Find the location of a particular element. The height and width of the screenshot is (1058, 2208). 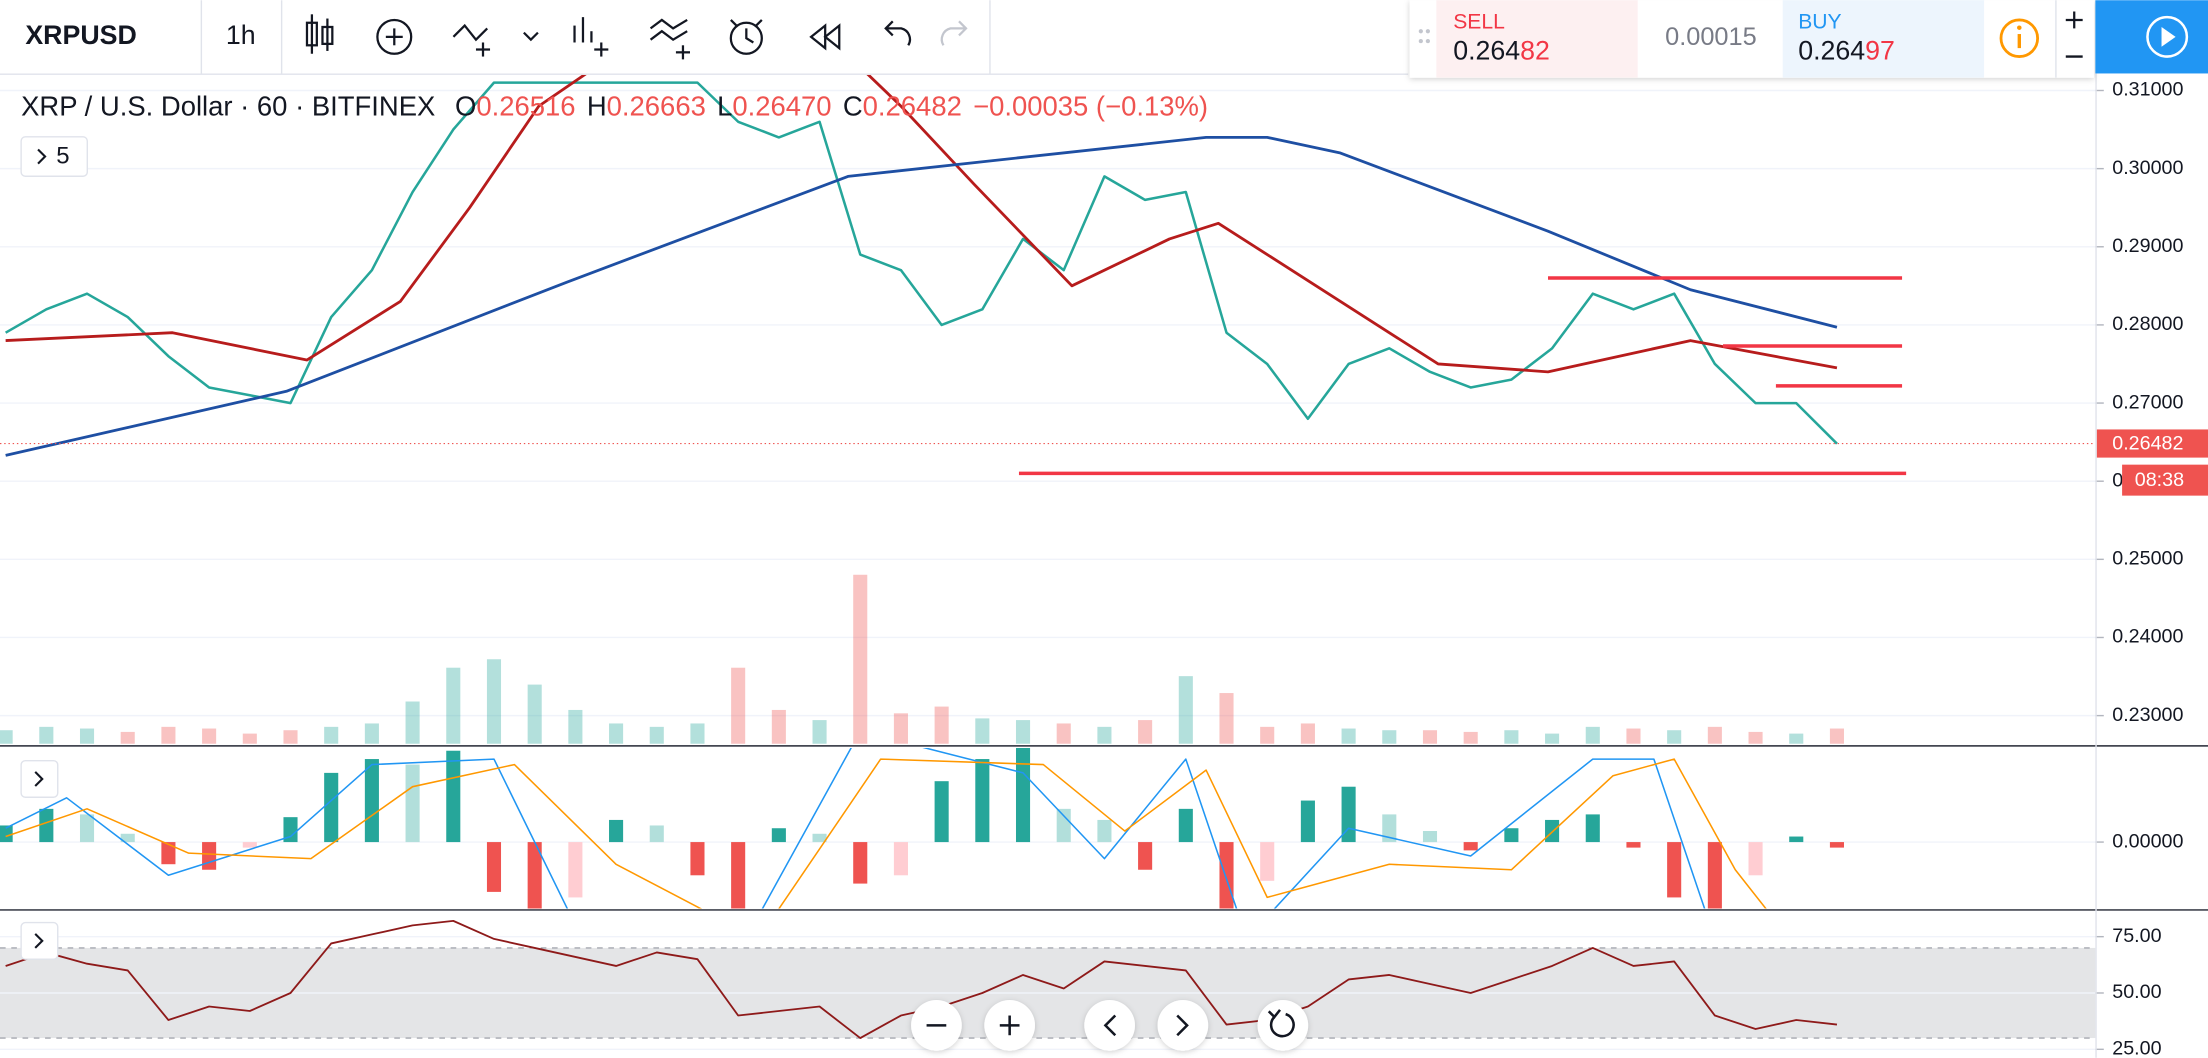

buy-label: BUY is located at coordinates (1819, 21).